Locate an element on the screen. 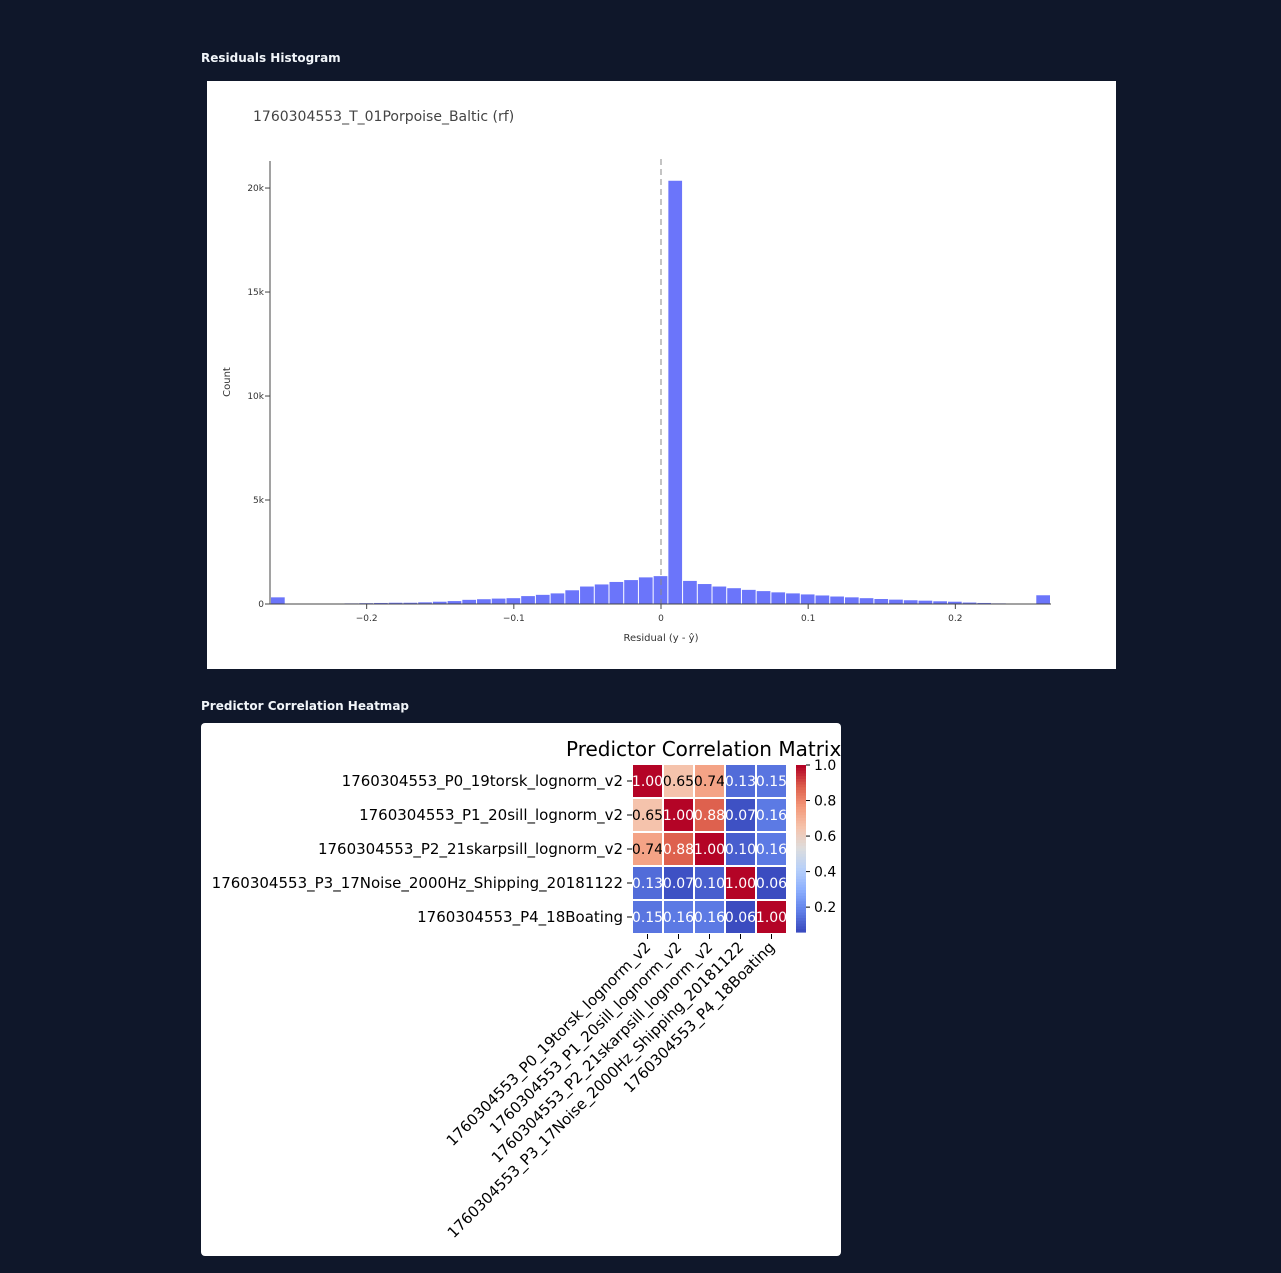  heatmap-cell-label: 0.10 is located at coordinates (740, 850).